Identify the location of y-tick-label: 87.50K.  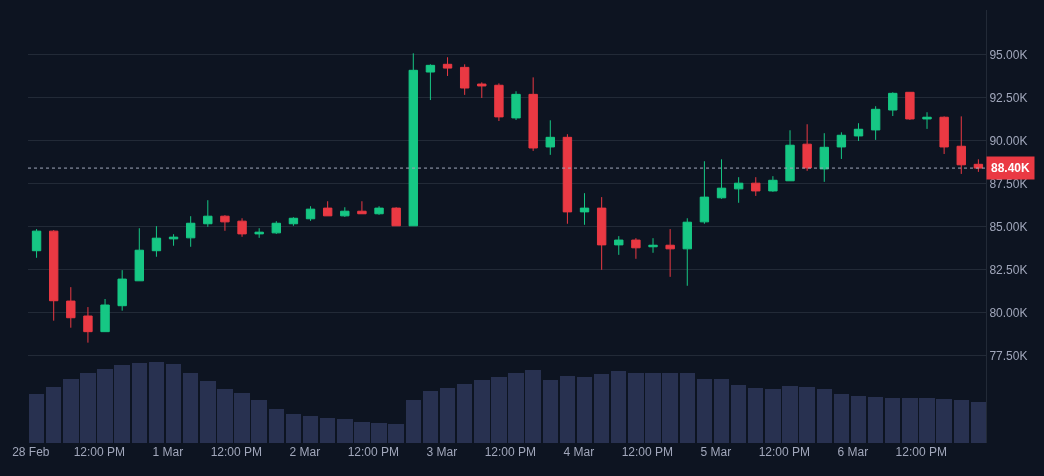
(1008, 183).